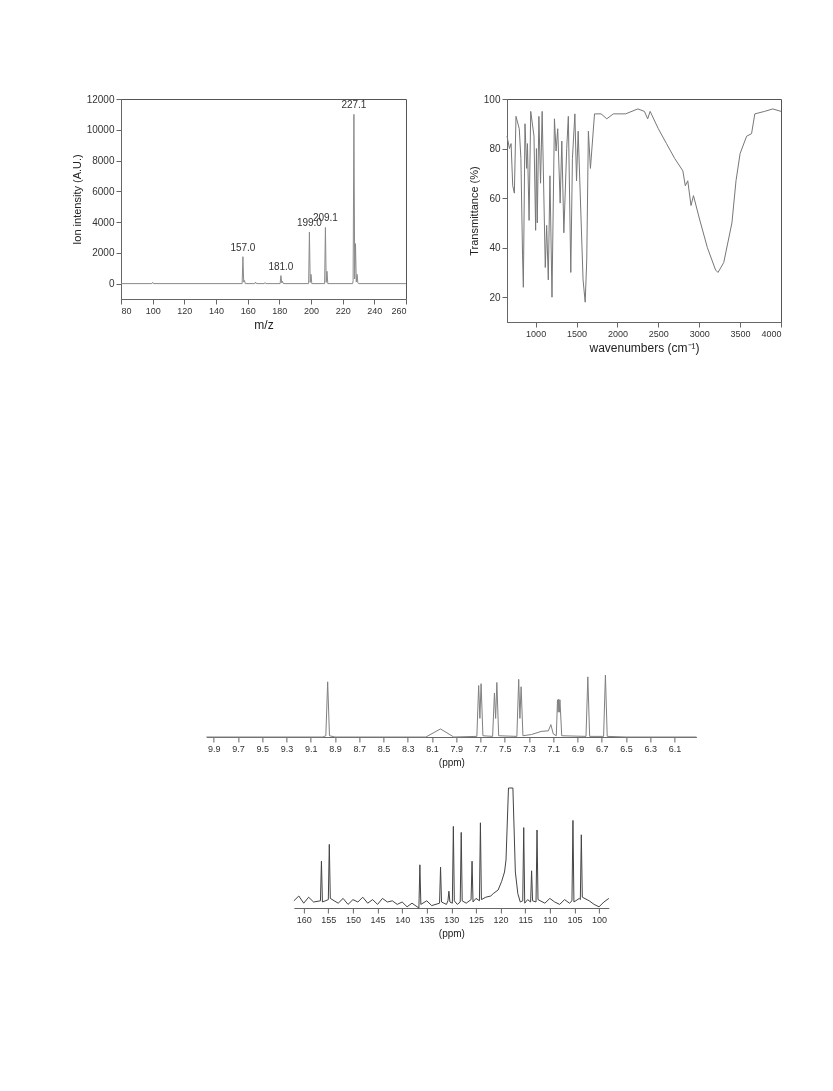  I want to click on x-tick-label: 125, so click(476, 919).